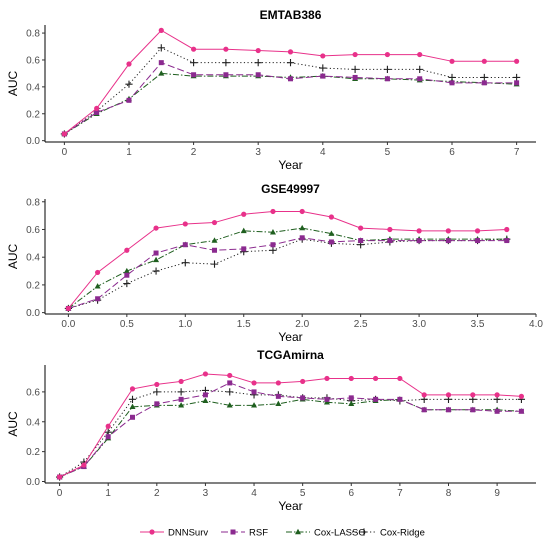 The image size is (550, 541). What do you see at coordinates (364, 532) in the screenshot?
I see `legend-marker` at bounding box center [364, 532].